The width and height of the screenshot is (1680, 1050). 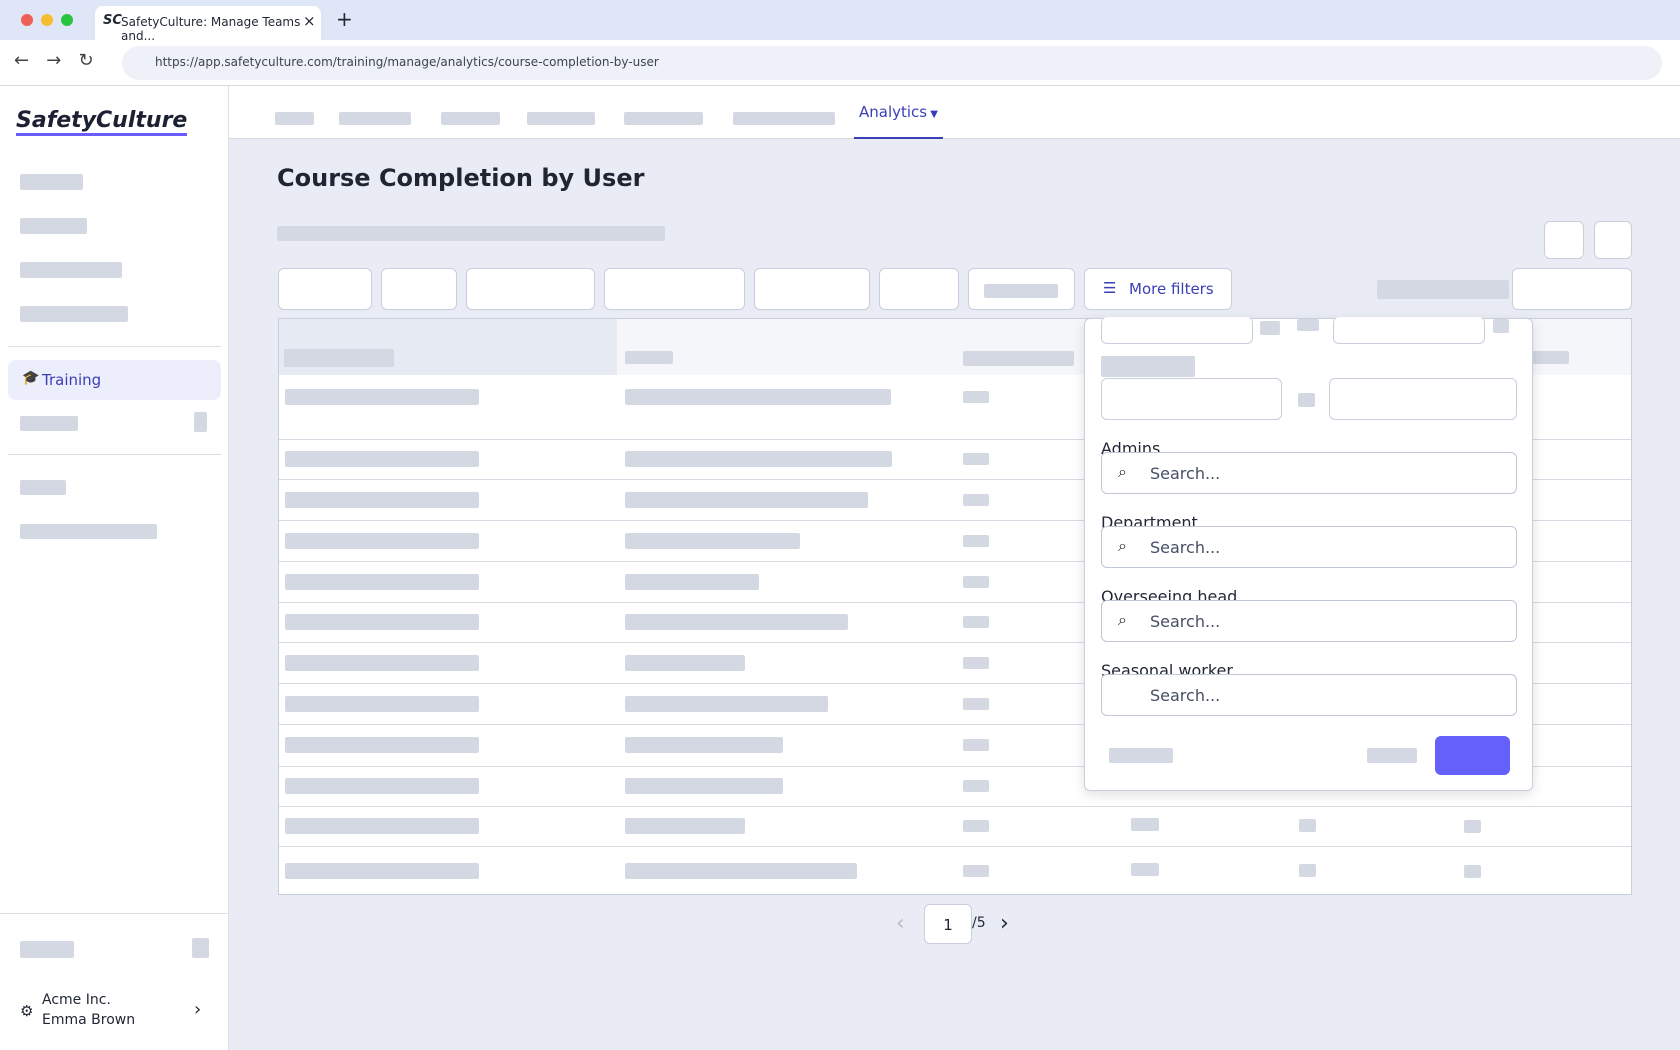 What do you see at coordinates (1004, 923) in the screenshot?
I see `next-page: ›` at bounding box center [1004, 923].